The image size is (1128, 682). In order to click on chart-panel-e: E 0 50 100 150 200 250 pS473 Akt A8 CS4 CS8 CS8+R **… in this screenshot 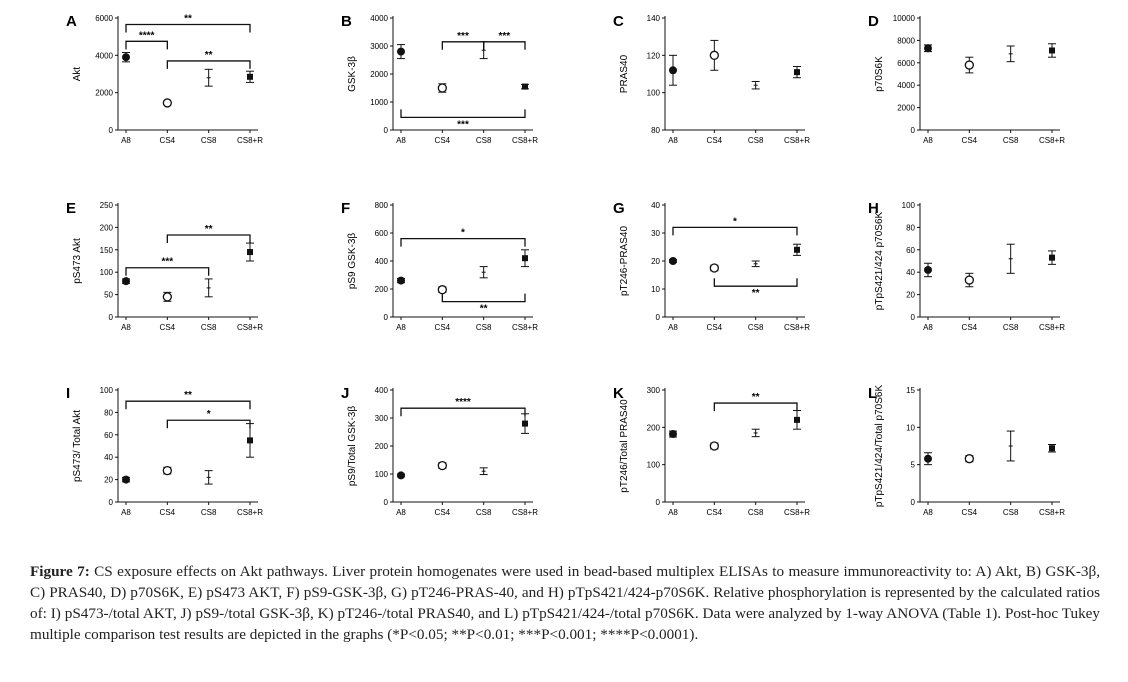, I will do `click(164, 266)`.